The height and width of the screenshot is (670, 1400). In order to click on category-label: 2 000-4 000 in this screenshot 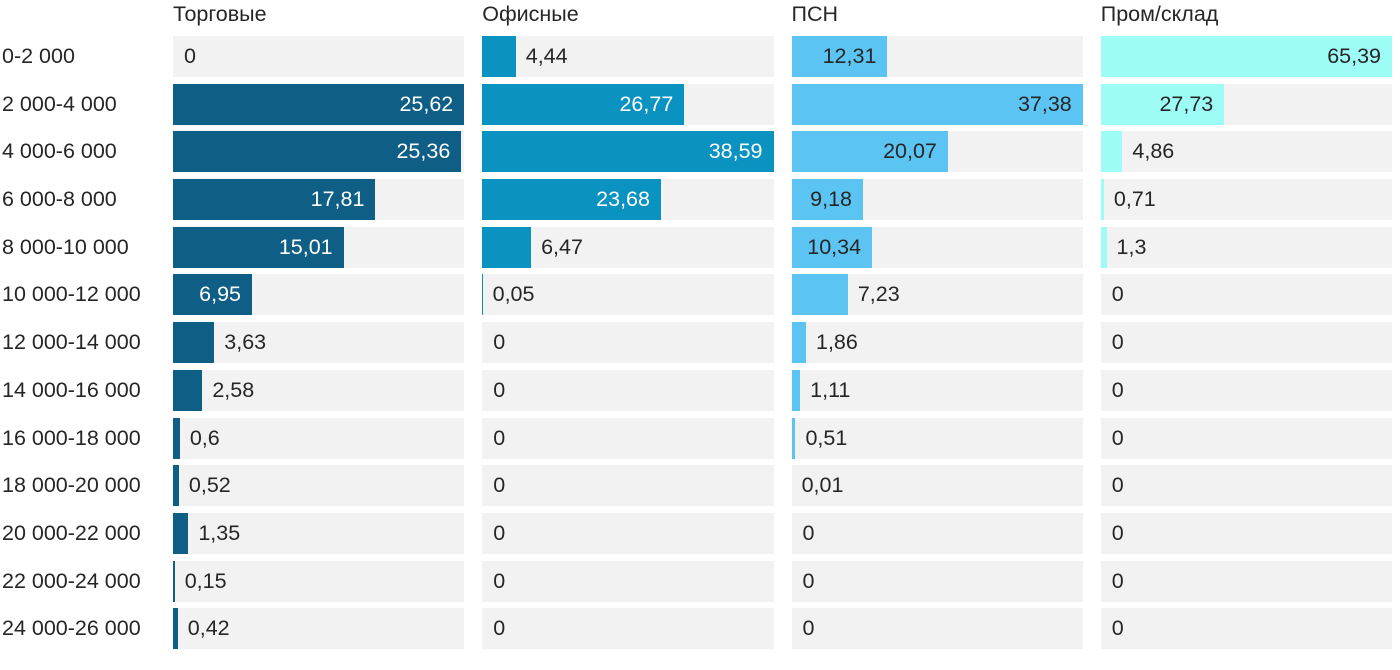, I will do `click(59, 103)`.